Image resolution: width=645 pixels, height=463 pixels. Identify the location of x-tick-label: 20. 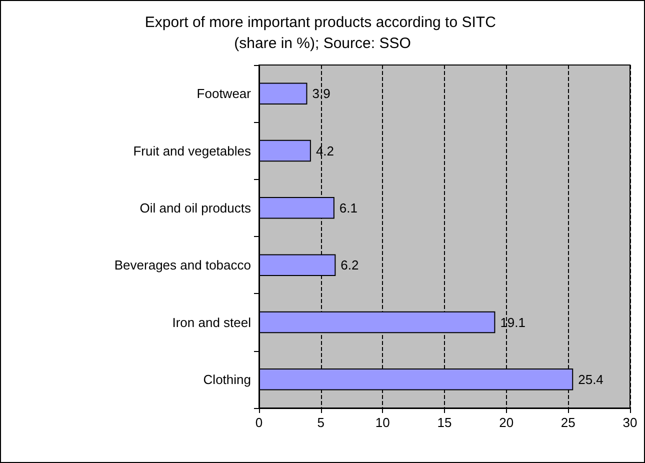
(506, 422).